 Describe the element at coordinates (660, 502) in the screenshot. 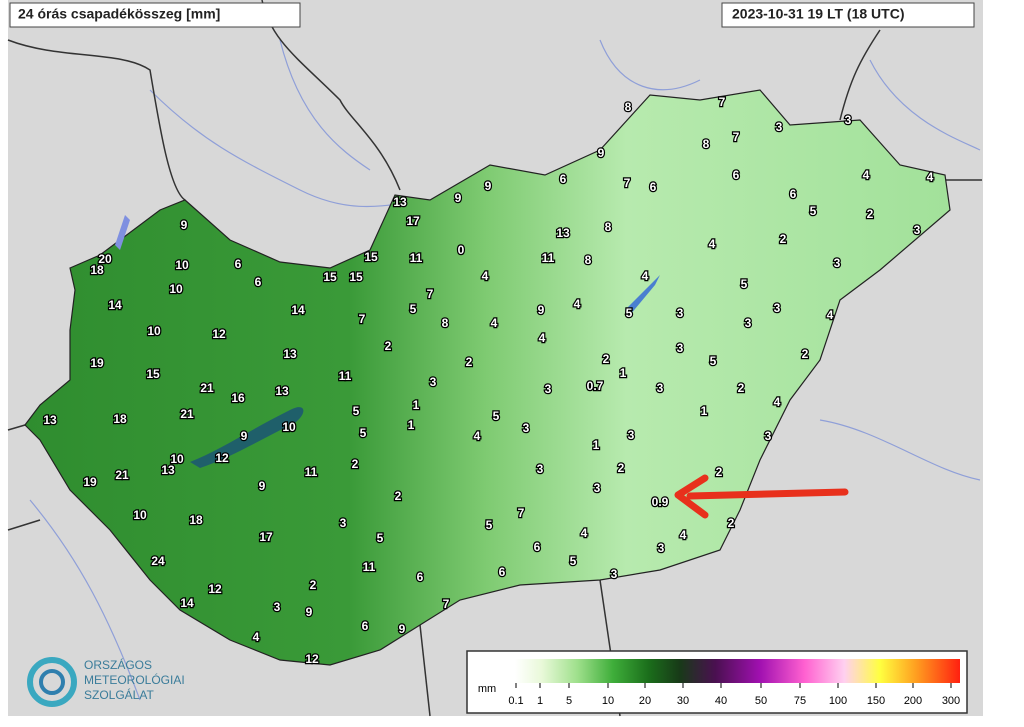

I see `station-value: 0.9` at that location.